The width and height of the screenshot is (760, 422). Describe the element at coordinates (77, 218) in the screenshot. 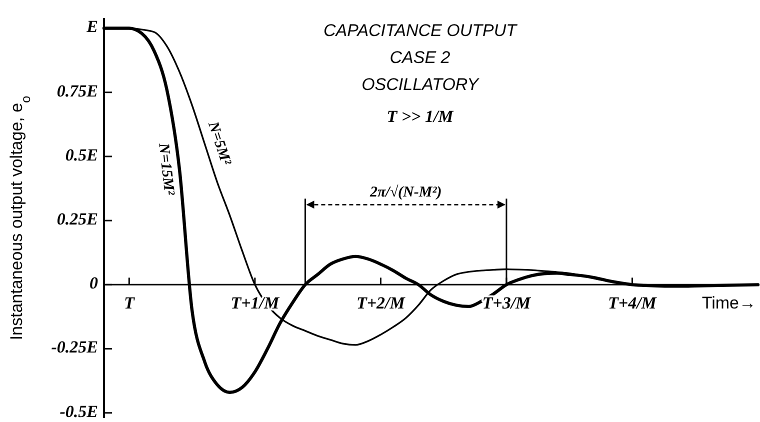

I see `y-tick-label: 0.25E` at that location.